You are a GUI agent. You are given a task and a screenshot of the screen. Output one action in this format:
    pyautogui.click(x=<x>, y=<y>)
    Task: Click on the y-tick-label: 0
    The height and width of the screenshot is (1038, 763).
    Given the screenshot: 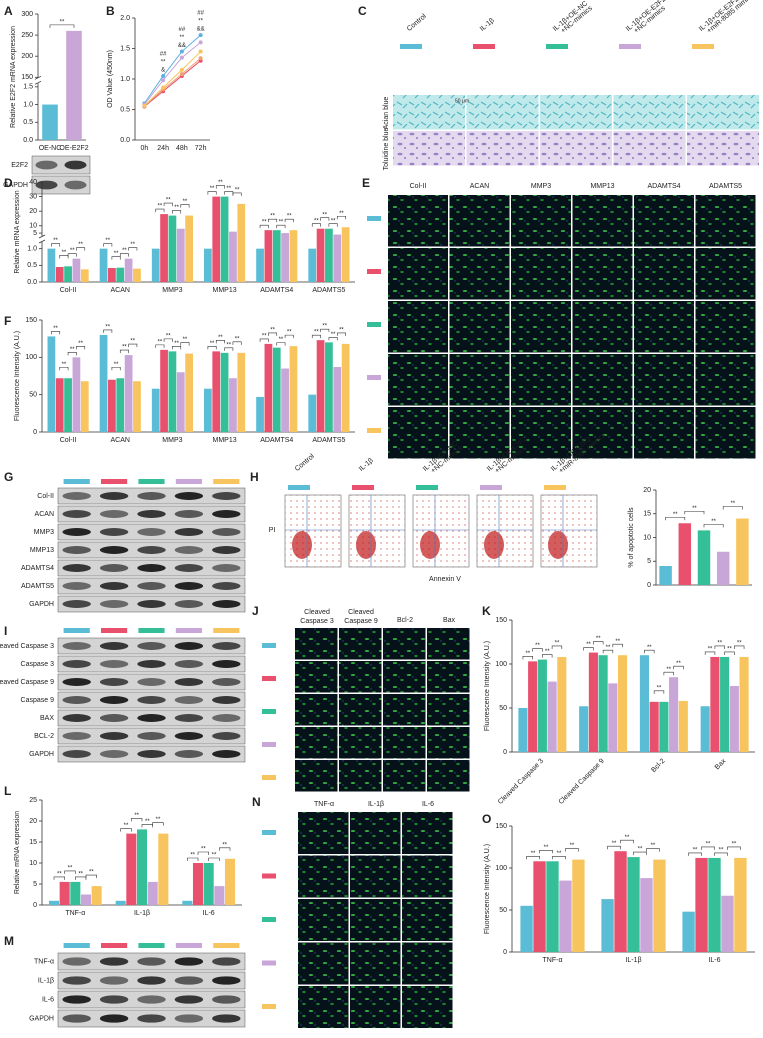 What is the action you would take?
    pyautogui.click(x=35, y=905)
    